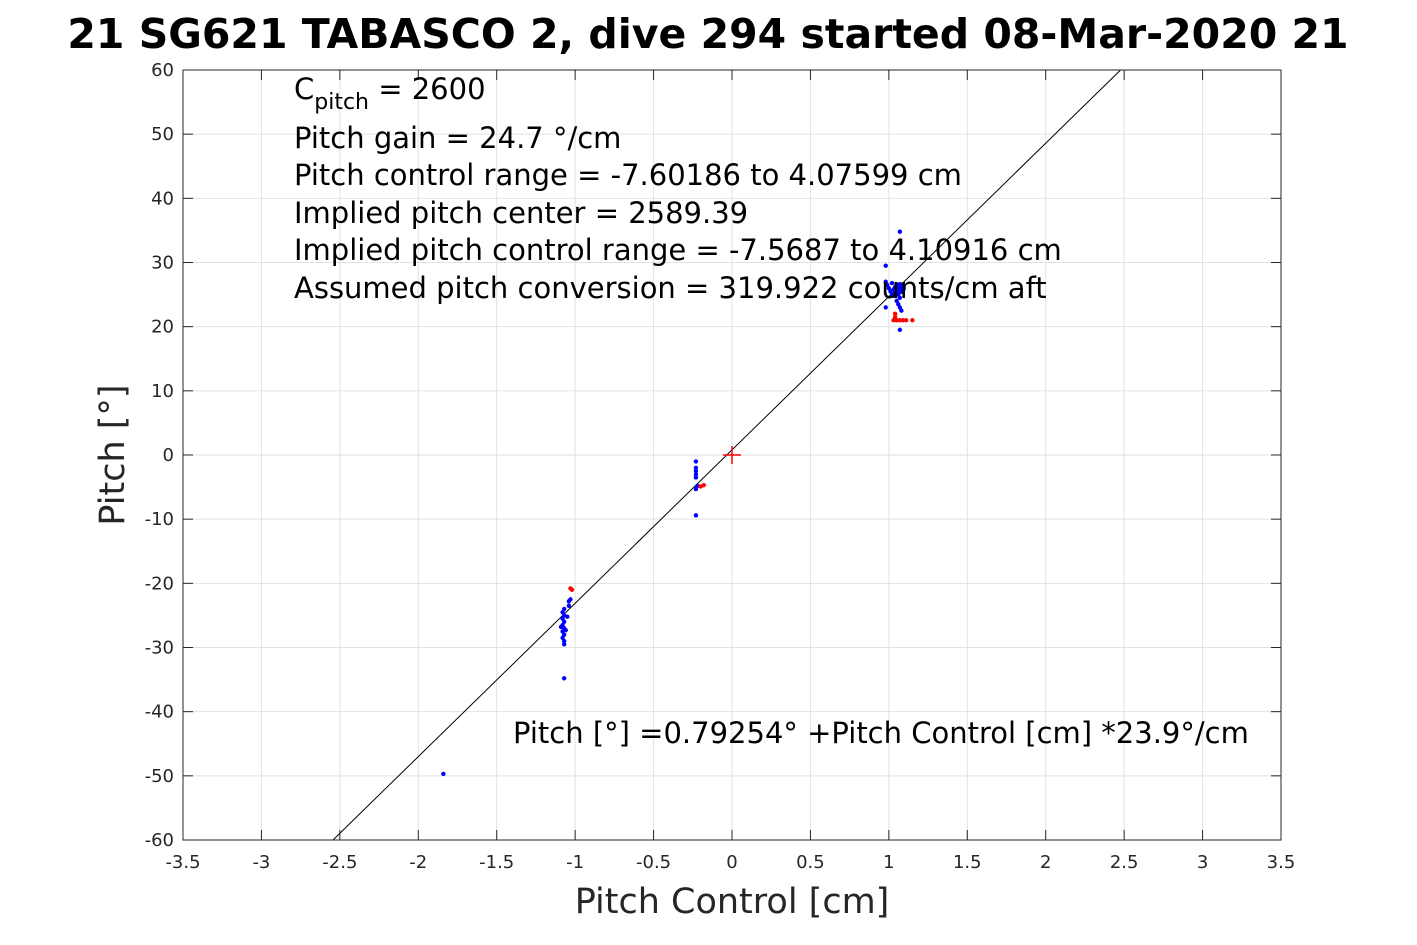 This screenshot has height=945, width=1417. I want to click on c-pitch-subscript: pitch, so click(341, 102).